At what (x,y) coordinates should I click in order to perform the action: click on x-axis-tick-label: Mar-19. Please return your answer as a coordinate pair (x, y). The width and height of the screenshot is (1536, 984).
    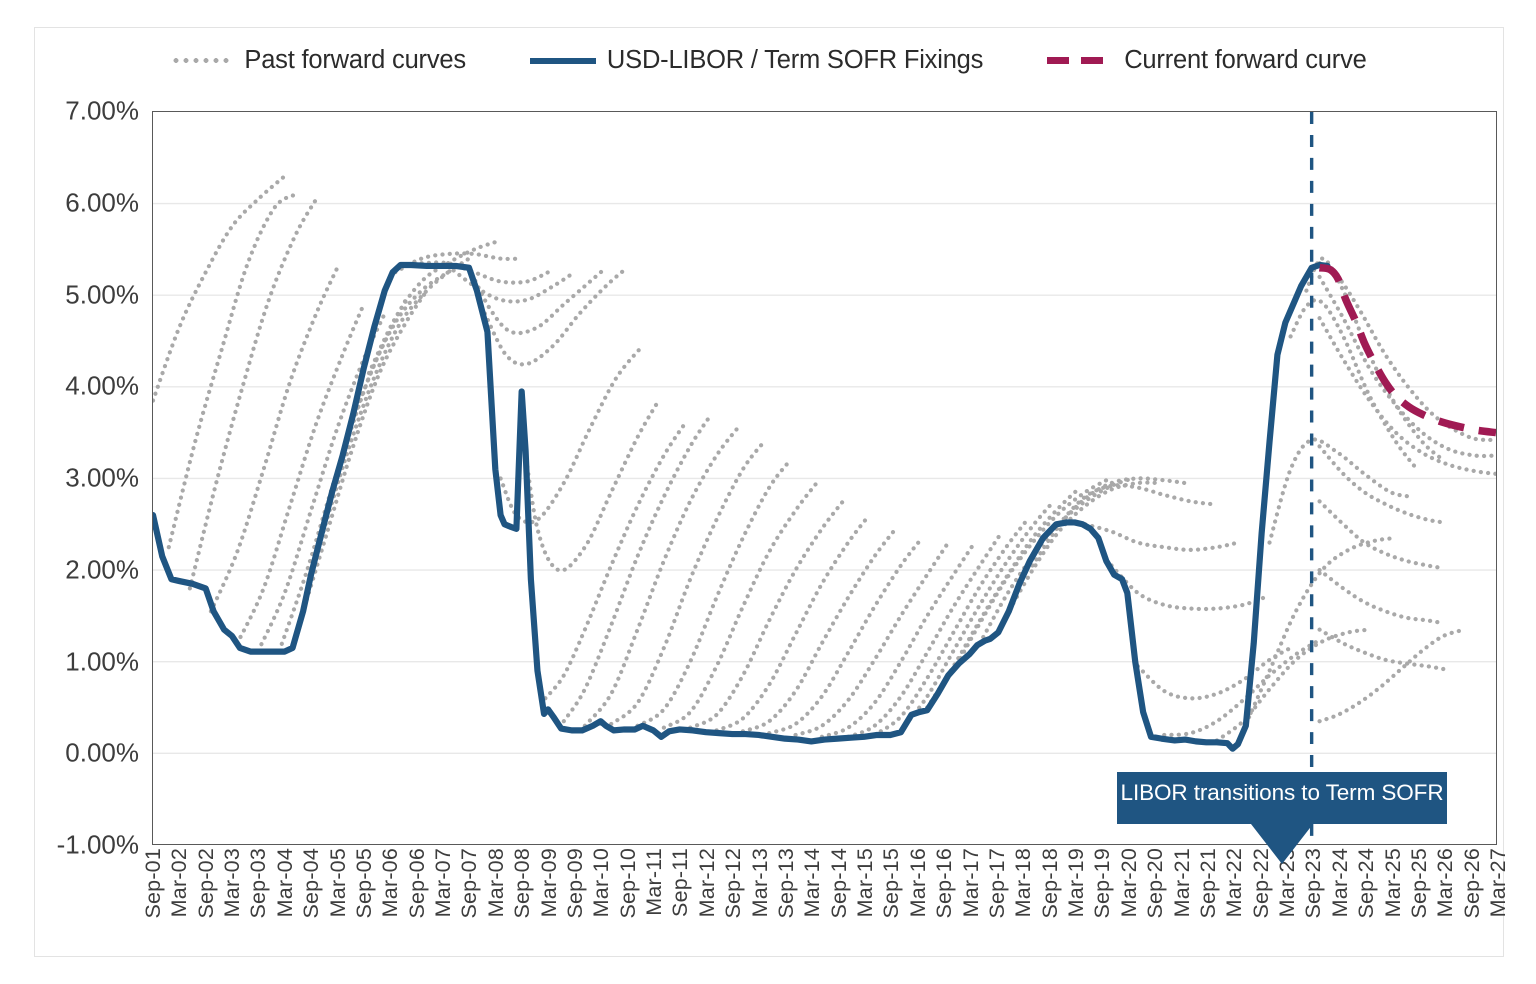
    Looking at the image, I should click on (1076, 883).